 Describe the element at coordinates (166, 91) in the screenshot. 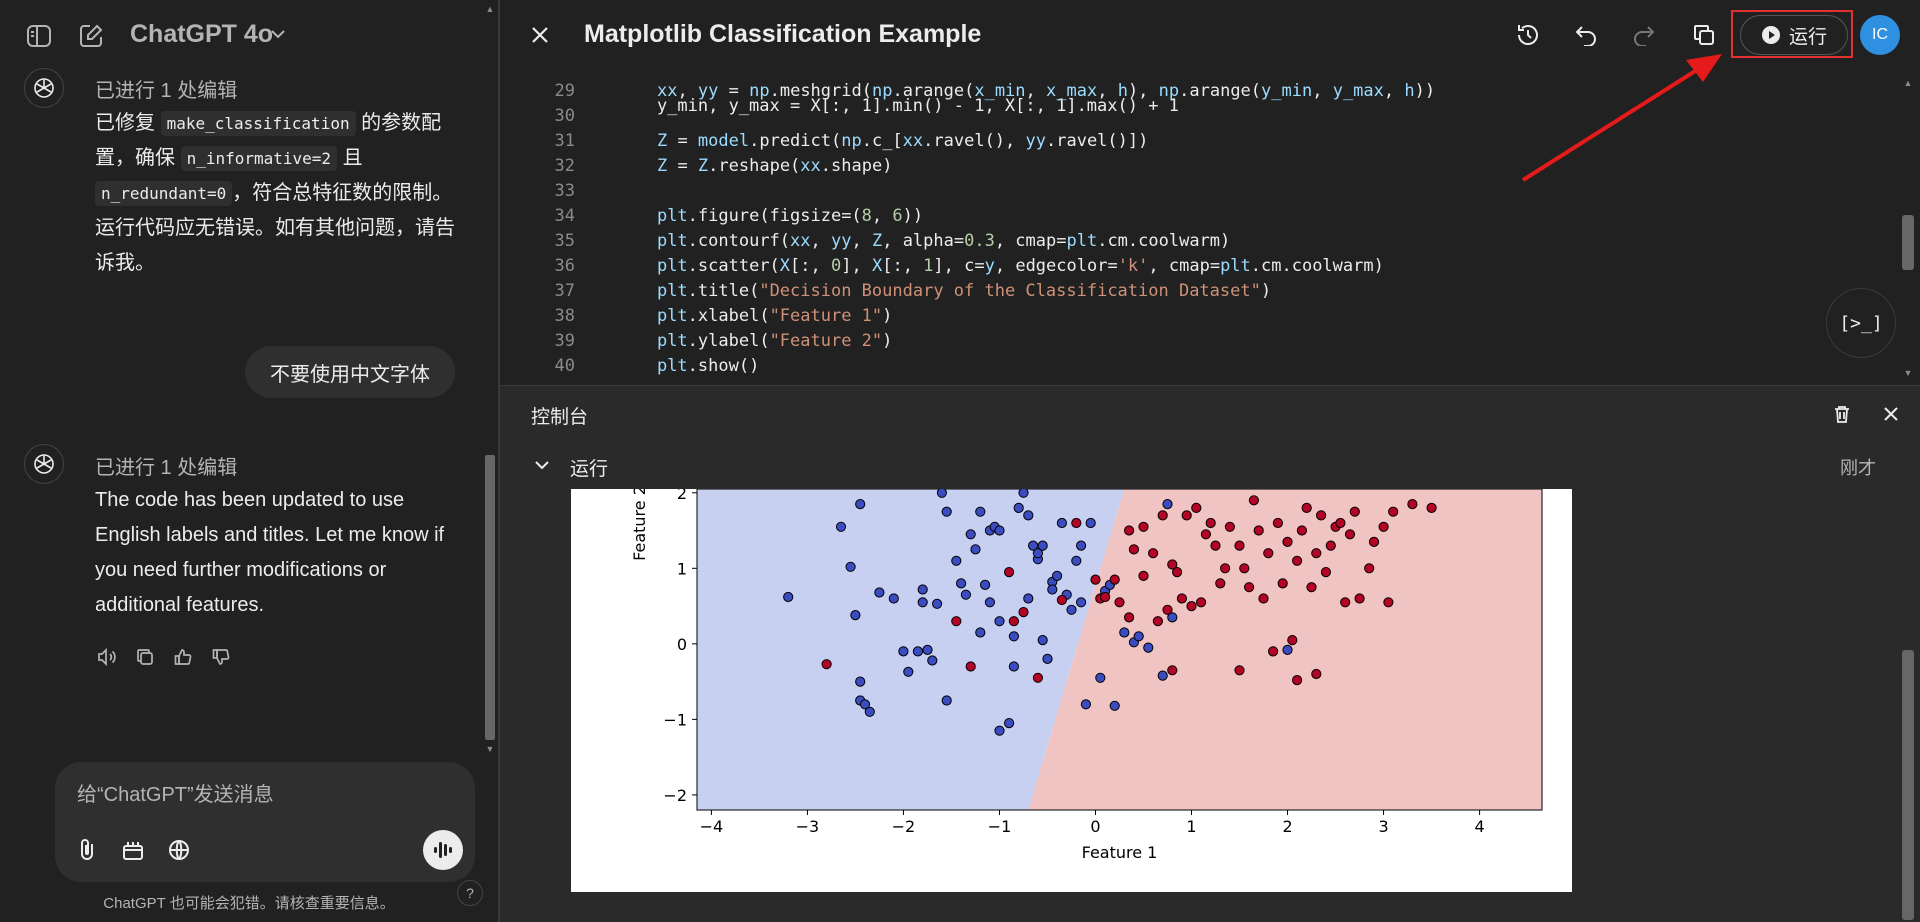

I see `edit-note: 已进行 1 处编辑` at that location.